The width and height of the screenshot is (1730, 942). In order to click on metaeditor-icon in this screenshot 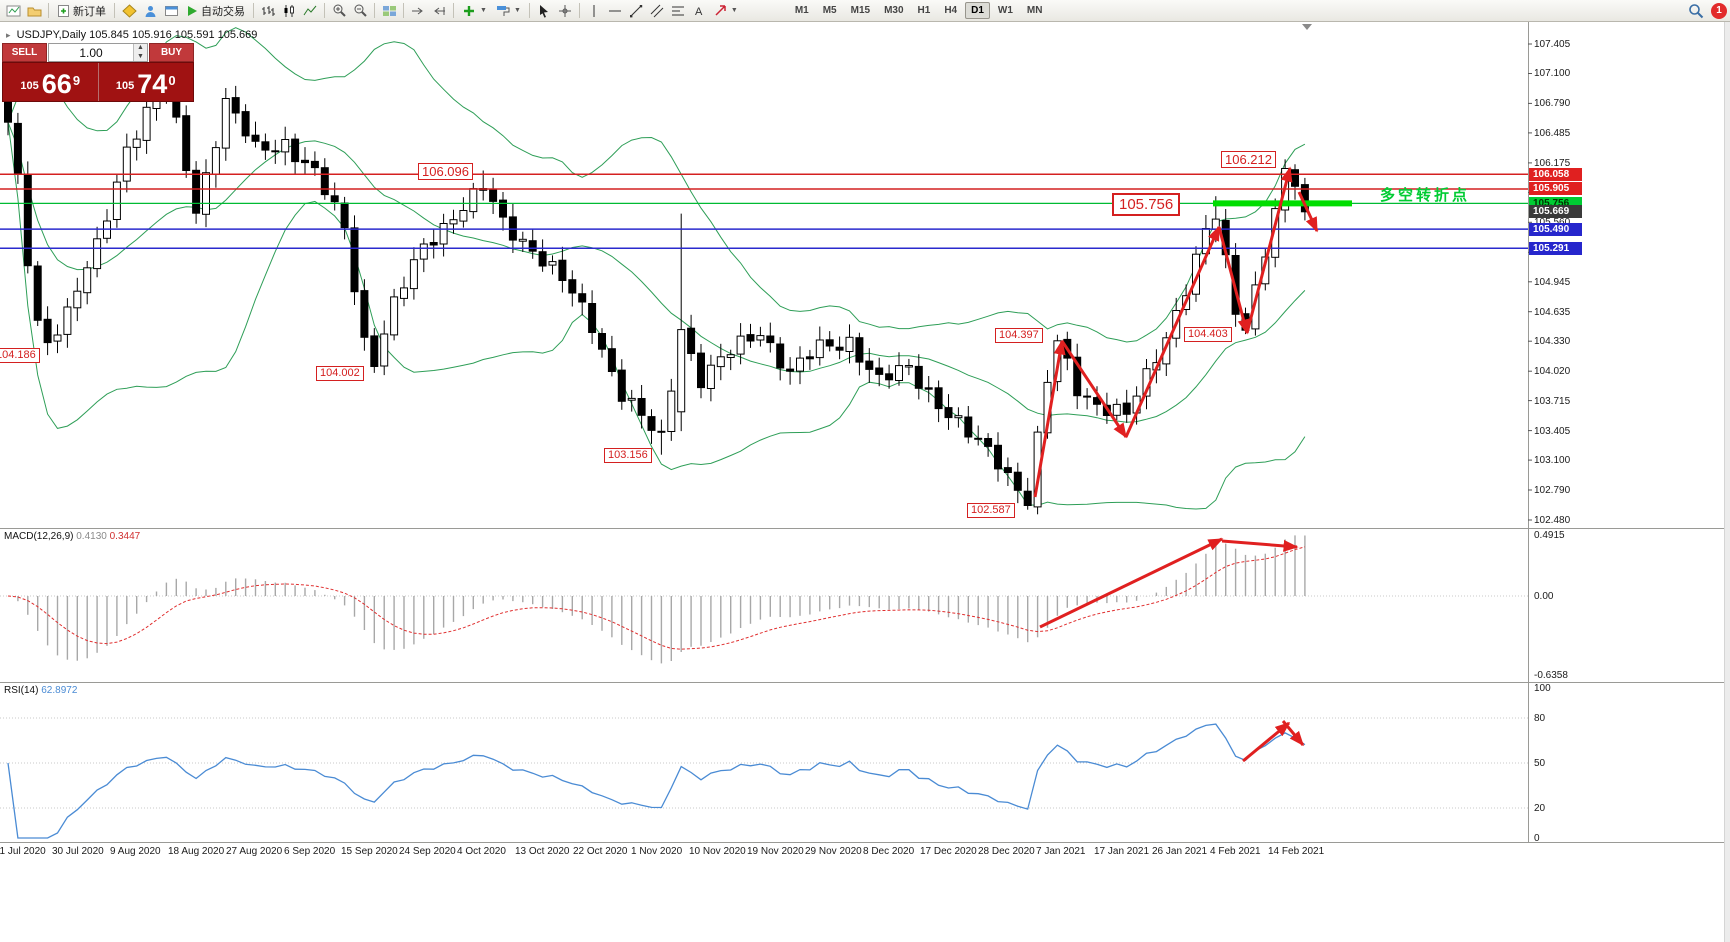, I will do `click(129, 11)`.